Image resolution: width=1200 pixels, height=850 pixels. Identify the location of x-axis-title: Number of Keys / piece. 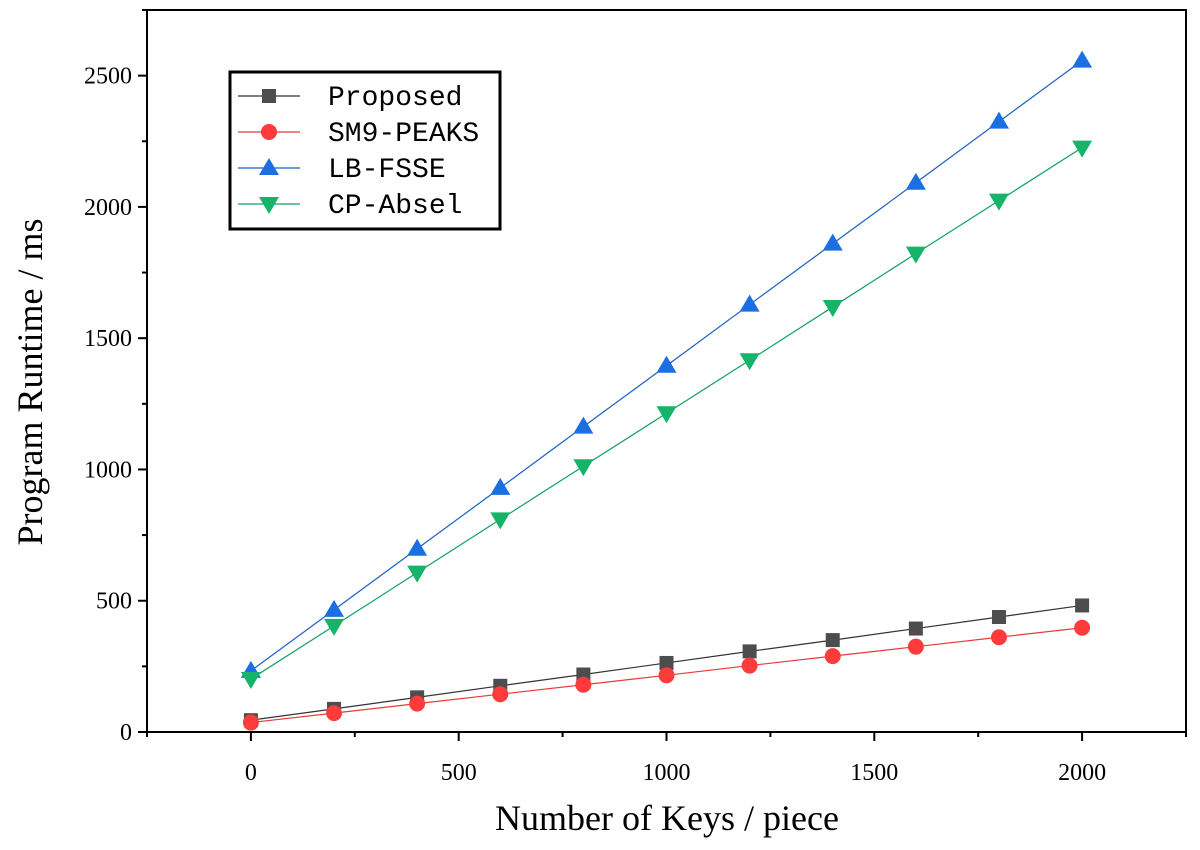
(667, 818).